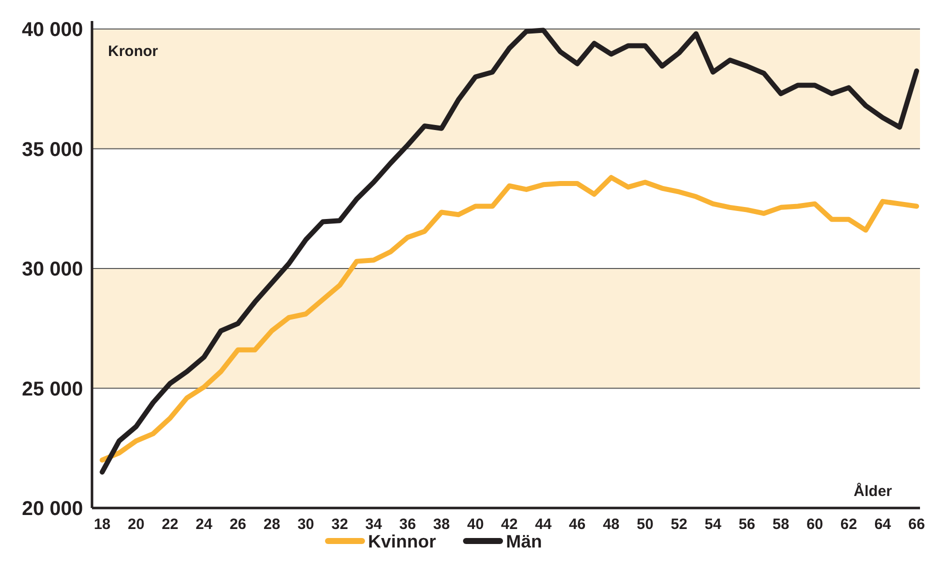 The width and height of the screenshot is (937, 563). I want to click on y-tick-label: 35 000, so click(52, 149).